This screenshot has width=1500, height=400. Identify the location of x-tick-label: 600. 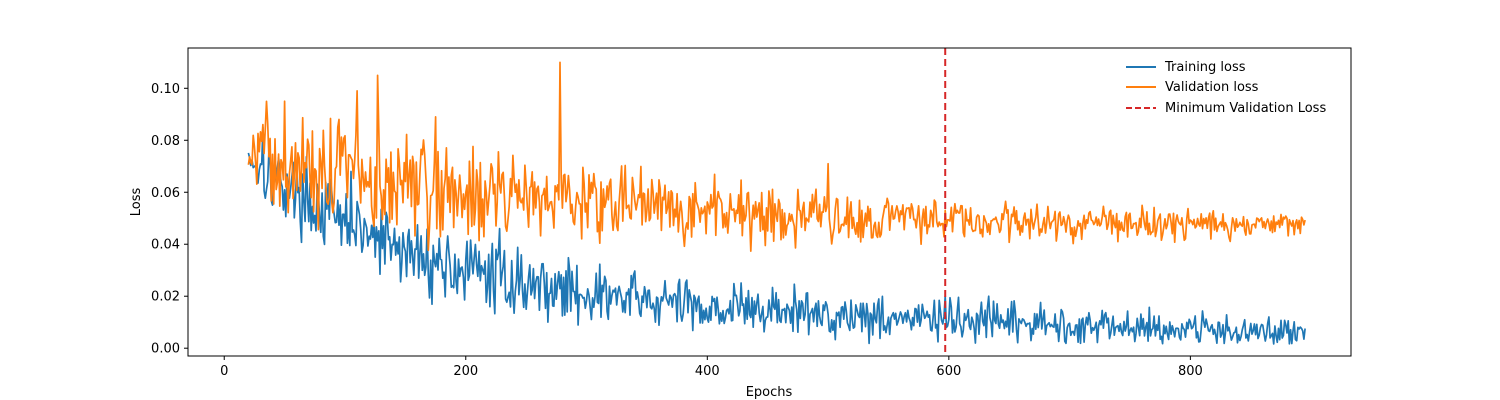
(948, 371).